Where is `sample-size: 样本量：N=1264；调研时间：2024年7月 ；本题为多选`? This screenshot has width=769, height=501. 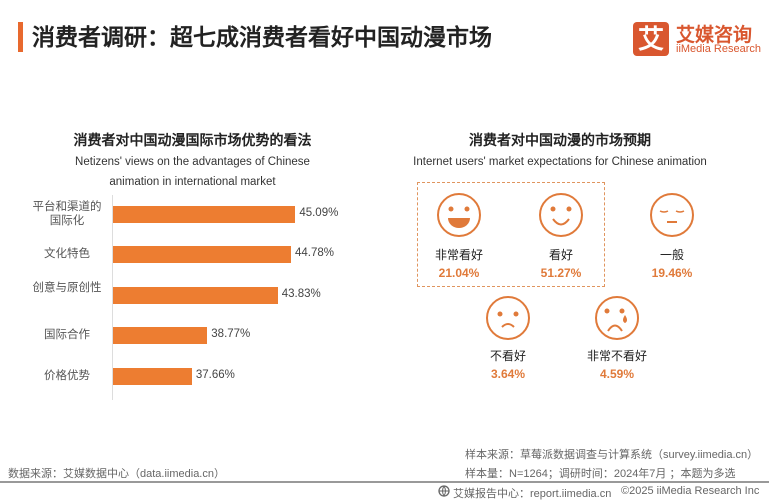 sample-size: 样本量：N=1264；调研时间：2024年7月 ；本题为多选 is located at coordinates (600, 474).